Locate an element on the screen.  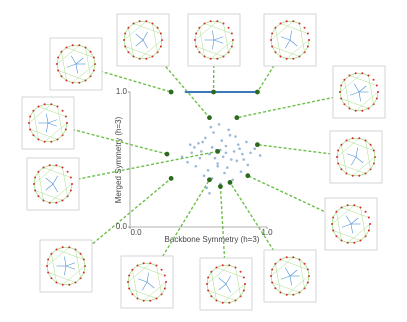
x-tick-label: 0.0 is located at coordinates (136, 232).